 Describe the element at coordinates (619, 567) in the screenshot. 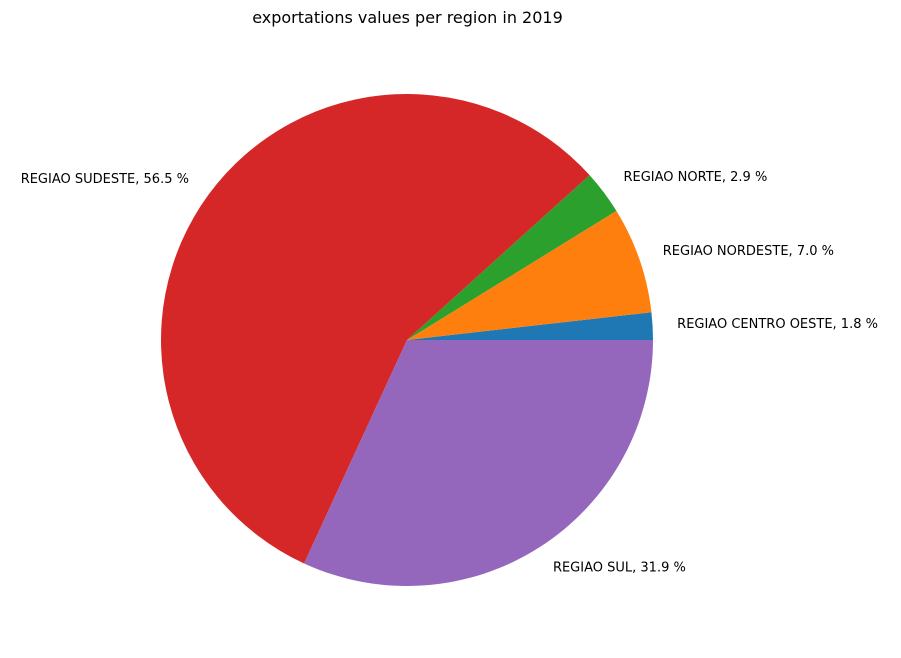

I see `pie-slice-label-4: REGIAO SUL, 31.9 %` at that location.